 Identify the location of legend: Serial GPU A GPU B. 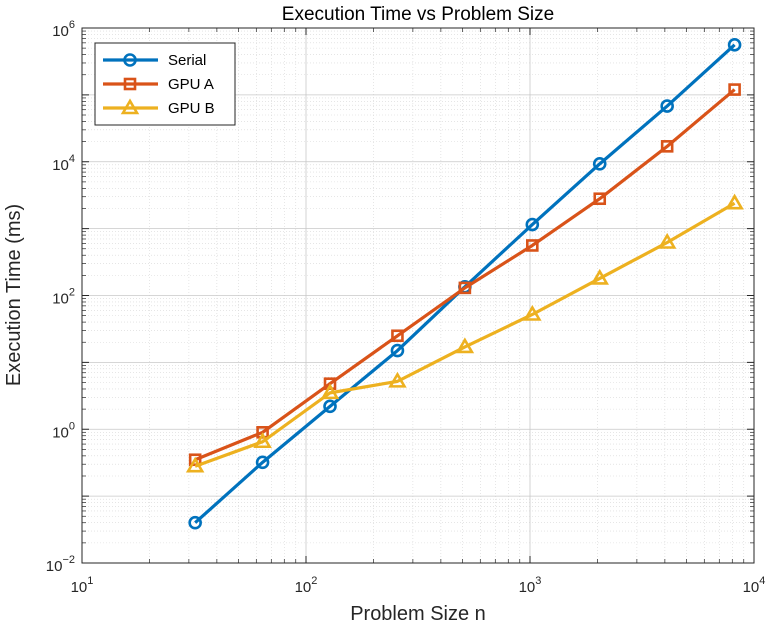
(165, 84).